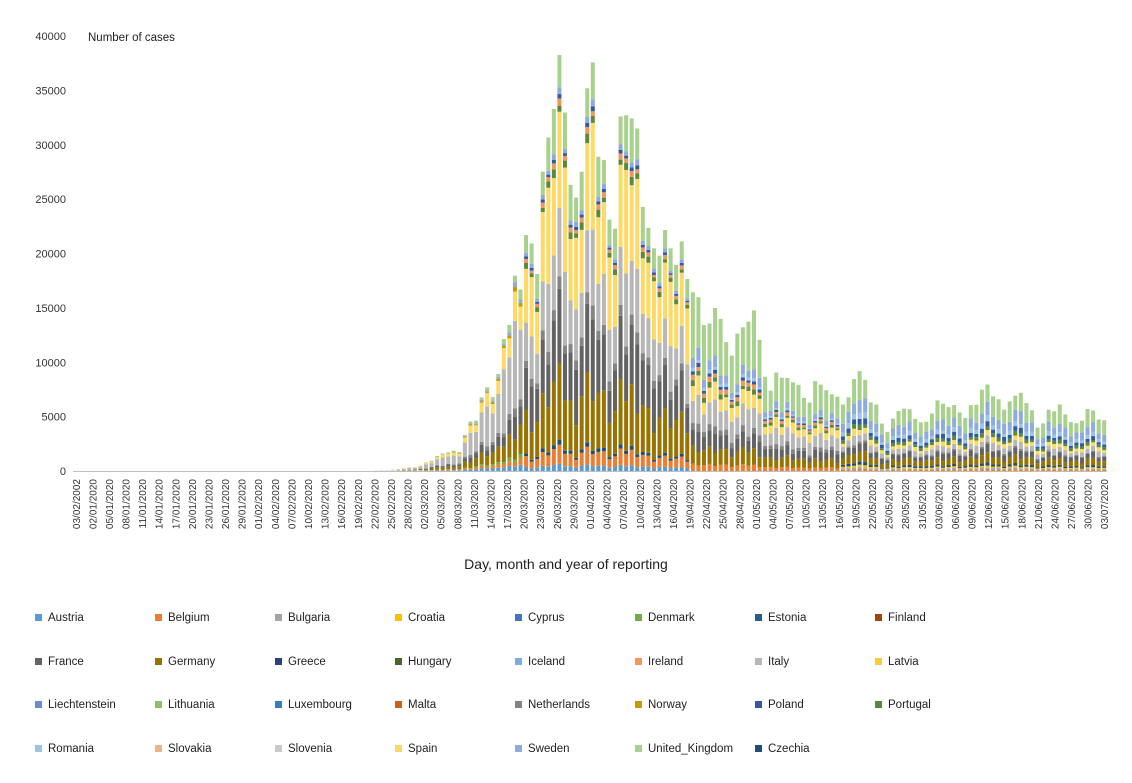 This screenshot has width=1132, height=783. I want to click on x-tick-label: 24/06/2020, so click(1055, 504).